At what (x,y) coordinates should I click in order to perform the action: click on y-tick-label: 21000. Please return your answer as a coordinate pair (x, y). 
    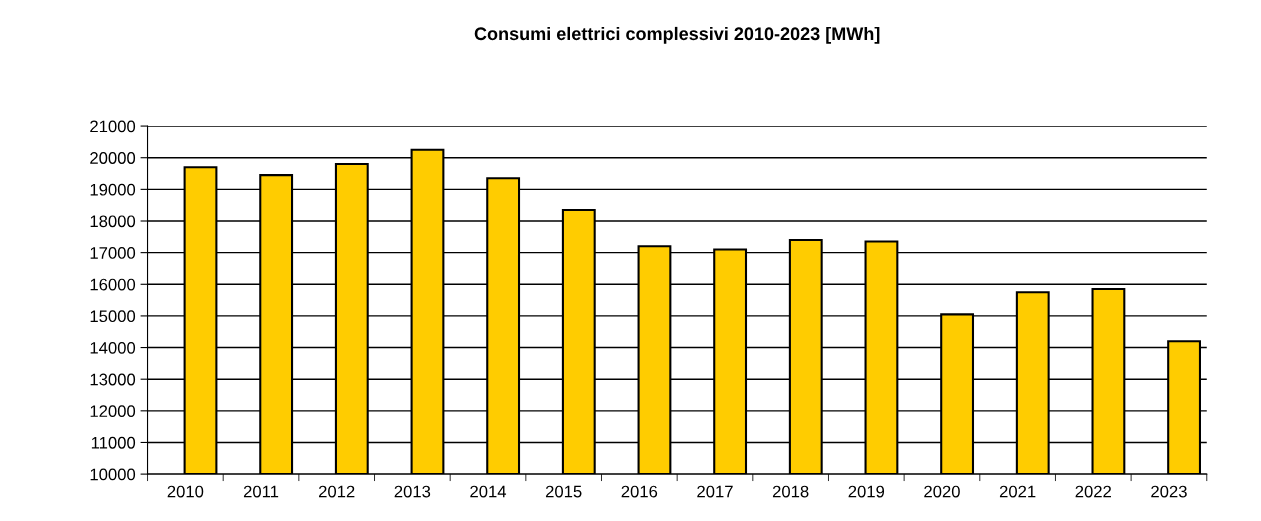
    Looking at the image, I should click on (113, 126).